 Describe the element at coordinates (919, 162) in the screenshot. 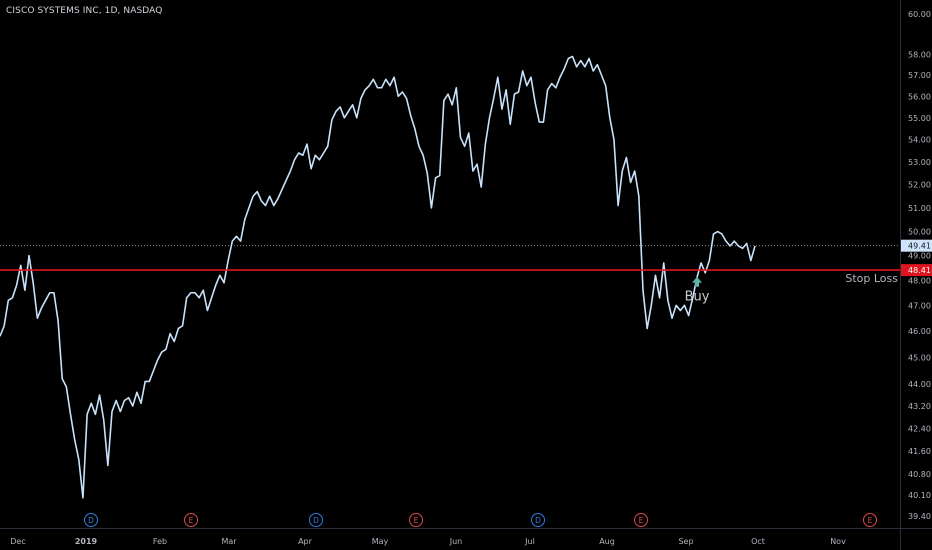

I see `y-tick-label: 53.00` at that location.